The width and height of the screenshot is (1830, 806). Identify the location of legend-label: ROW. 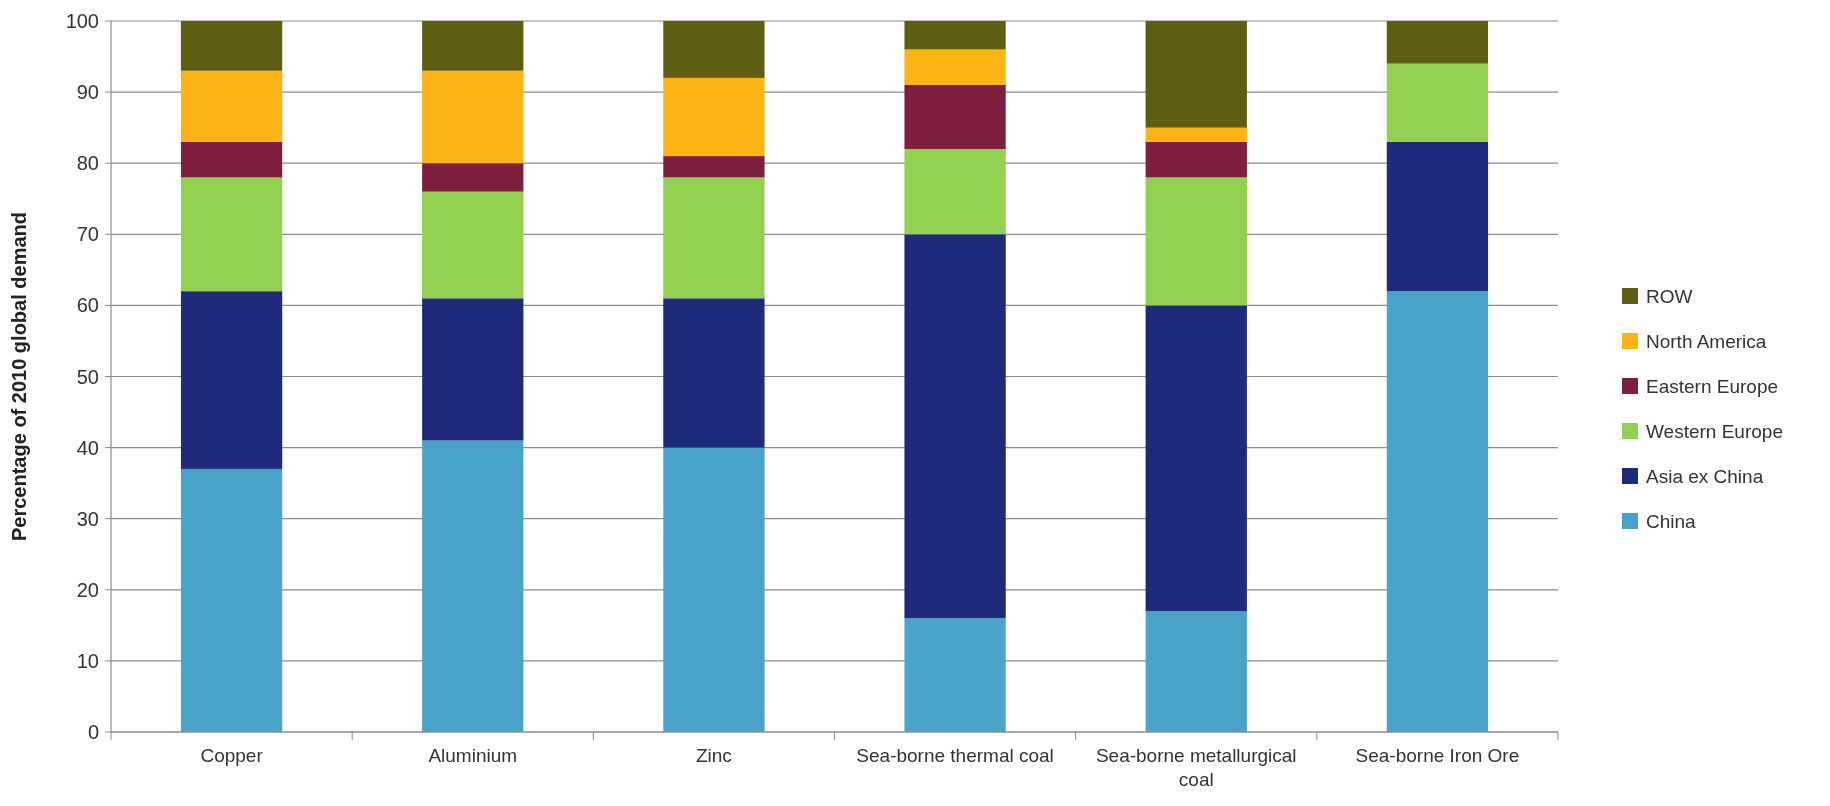
(1669, 296).